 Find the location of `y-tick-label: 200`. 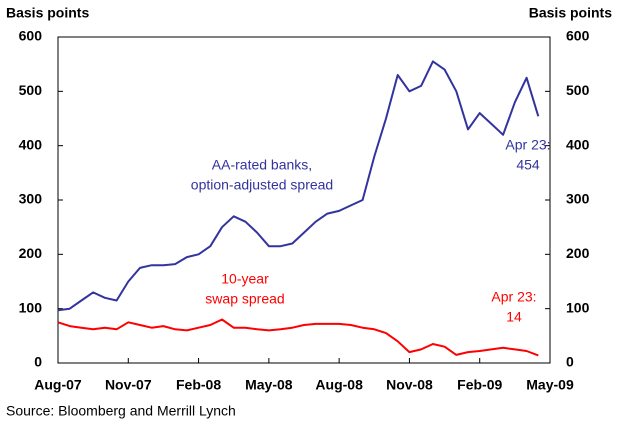

y-tick-label: 200 is located at coordinates (31, 253).